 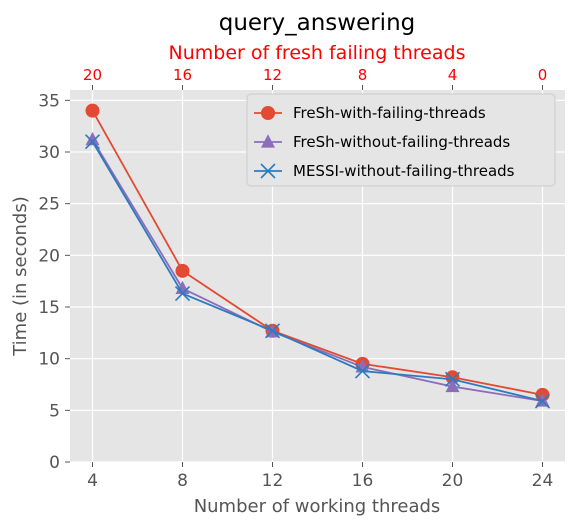 What do you see at coordinates (543, 481) in the screenshot?
I see `x-tick-label: 24` at bounding box center [543, 481].